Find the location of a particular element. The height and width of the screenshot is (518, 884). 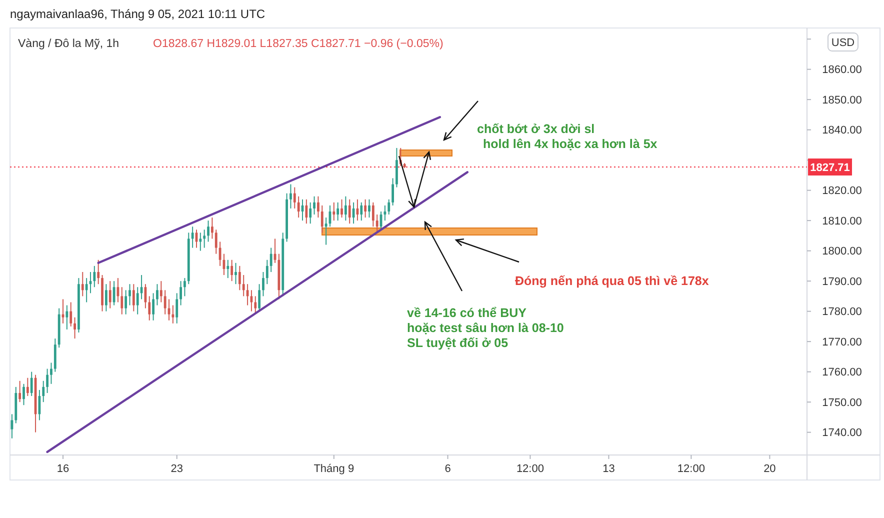

y-tick-label: 1800.00 is located at coordinates (842, 252).